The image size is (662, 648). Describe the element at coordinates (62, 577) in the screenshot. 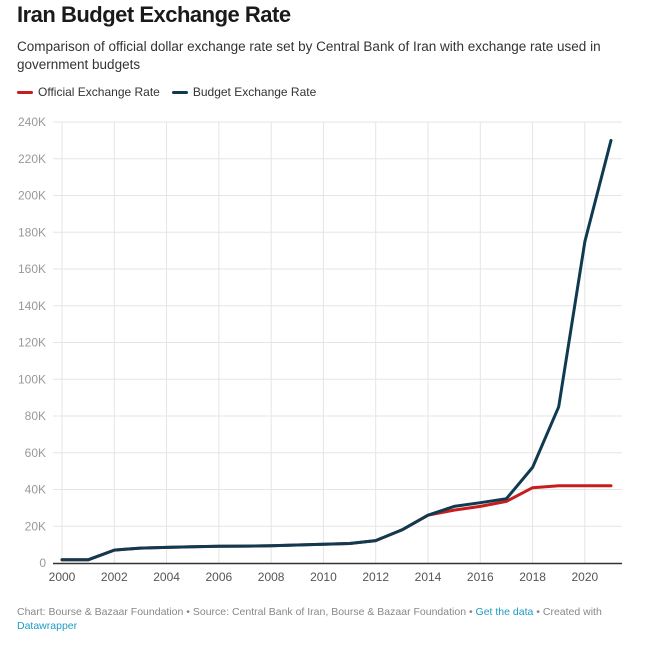

I see `x-tick-label: 2000` at that location.